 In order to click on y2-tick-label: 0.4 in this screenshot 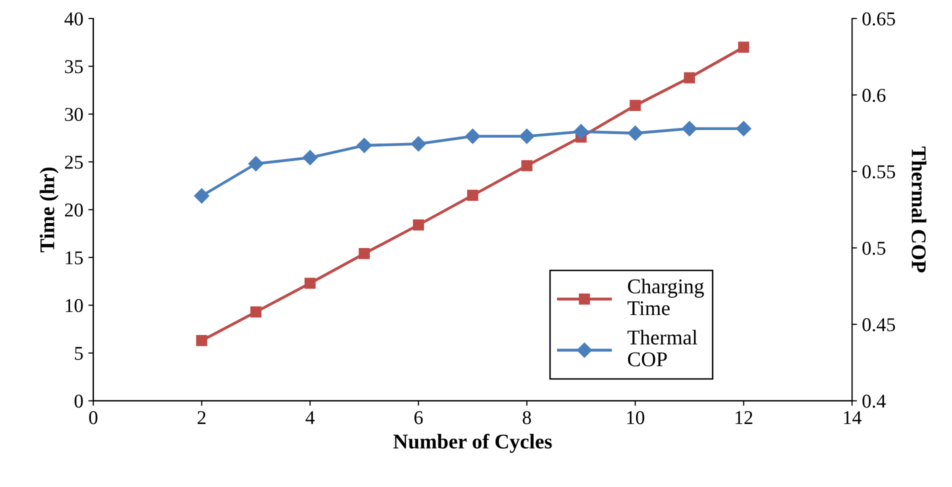, I will do `click(874, 401)`.